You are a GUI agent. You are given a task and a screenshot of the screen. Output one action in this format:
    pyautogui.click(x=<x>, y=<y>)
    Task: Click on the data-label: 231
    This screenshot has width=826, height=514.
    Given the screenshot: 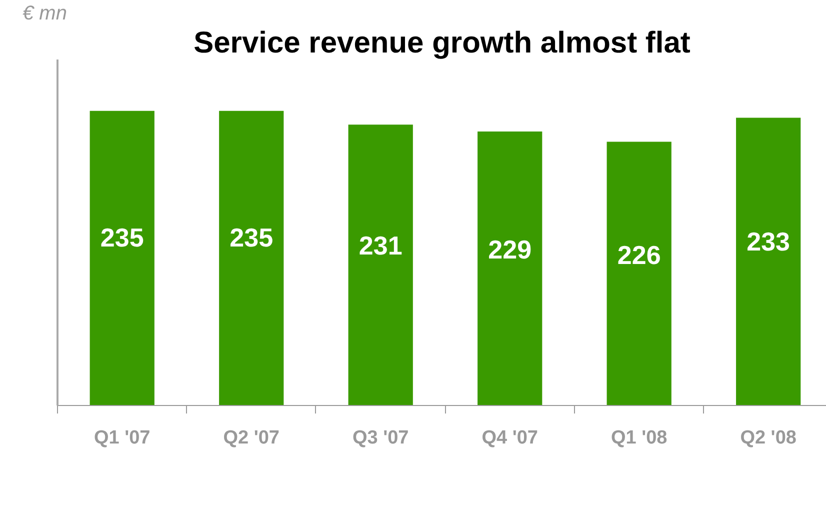 What is the action you would take?
    pyautogui.click(x=380, y=245)
    